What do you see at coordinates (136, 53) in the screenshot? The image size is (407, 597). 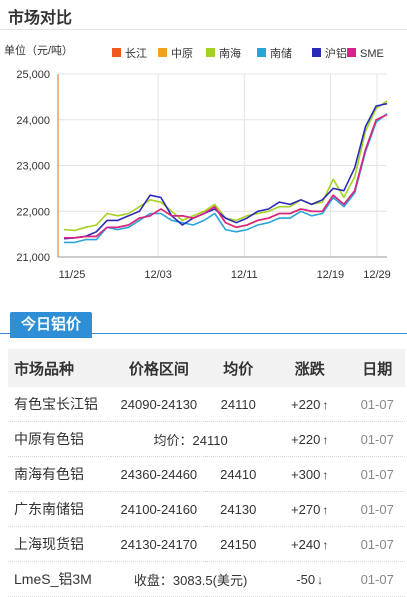 I see `legend-label: 长江` at bounding box center [136, 53].